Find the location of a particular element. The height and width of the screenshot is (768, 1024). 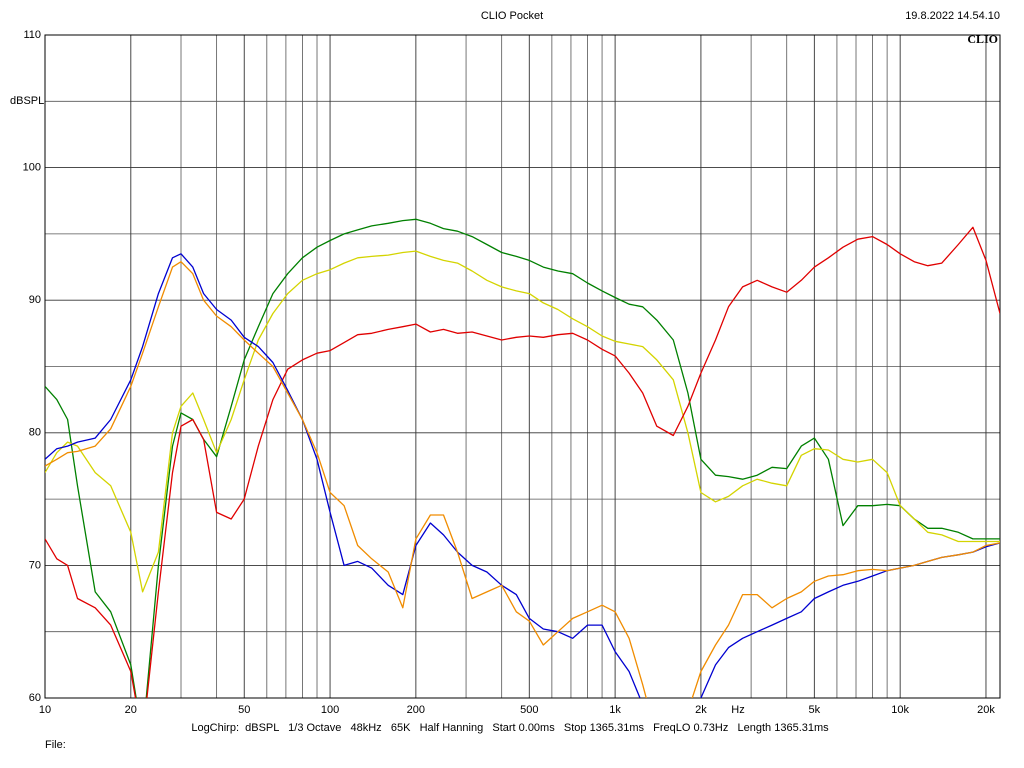

x-tick-label: 10 is located at coordinates (45, 710).